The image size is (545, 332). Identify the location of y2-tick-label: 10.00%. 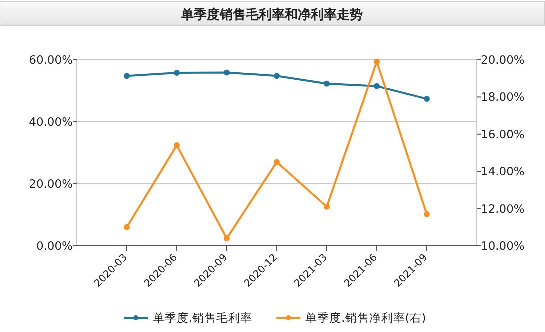
(503, 246).